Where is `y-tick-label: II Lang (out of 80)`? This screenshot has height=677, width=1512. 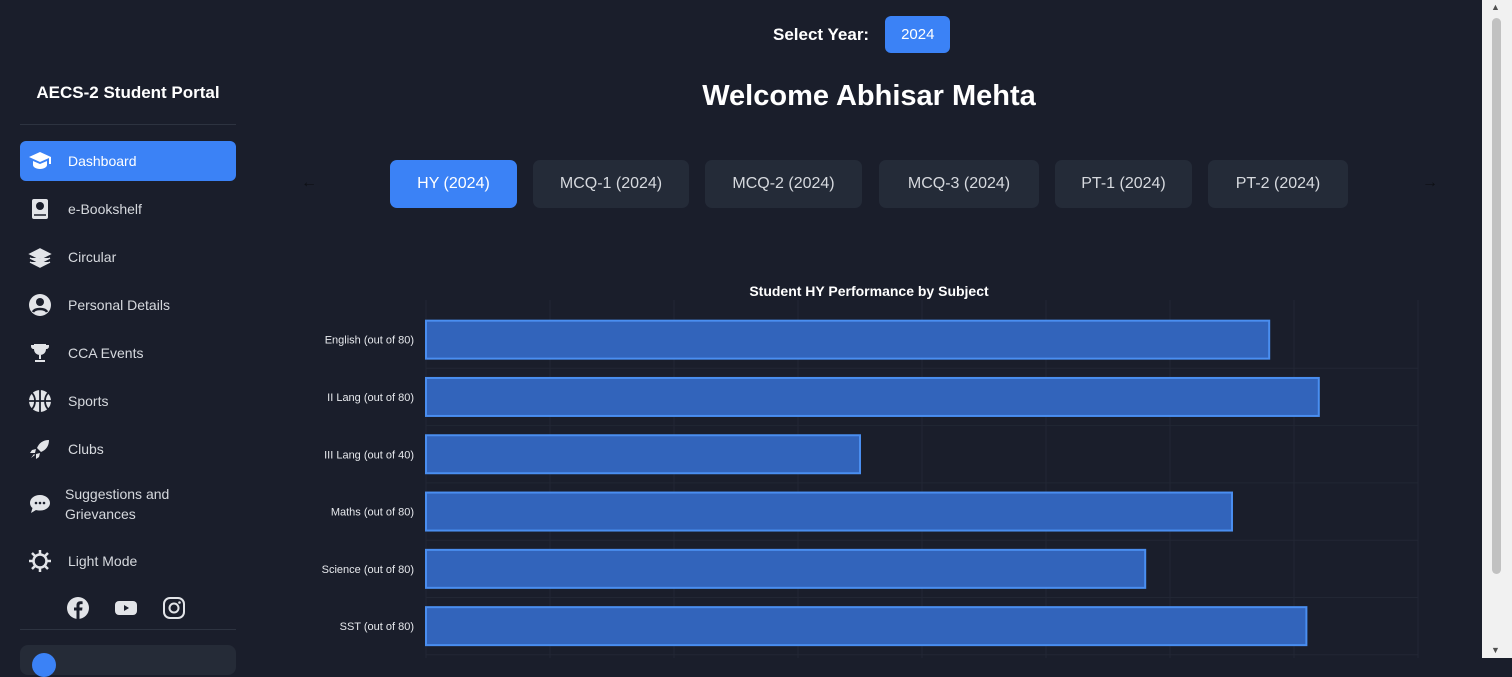 y-tick-label: II Lang (out of 80) is located at coordinates (370, 398).